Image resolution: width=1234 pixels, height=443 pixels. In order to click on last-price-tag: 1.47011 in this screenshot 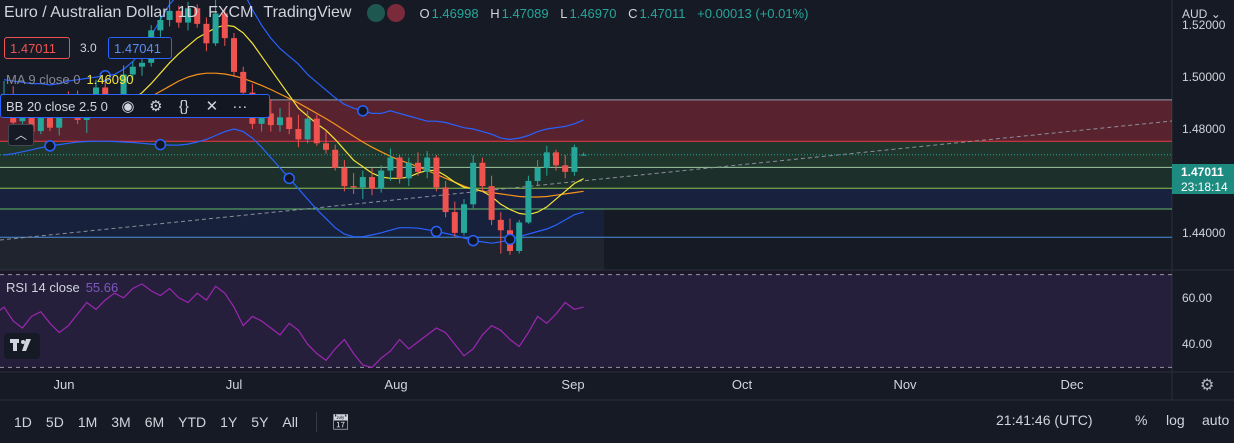, I will do `click(1203, 172)`.